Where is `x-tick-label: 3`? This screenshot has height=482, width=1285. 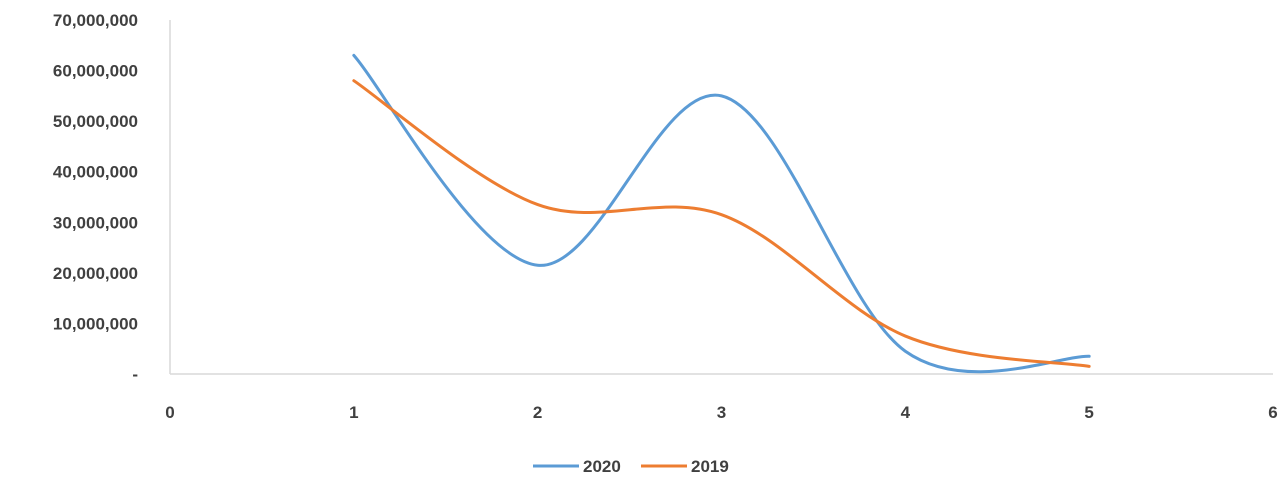
x-tick-label: 3 is located at coordinates (721, 412).